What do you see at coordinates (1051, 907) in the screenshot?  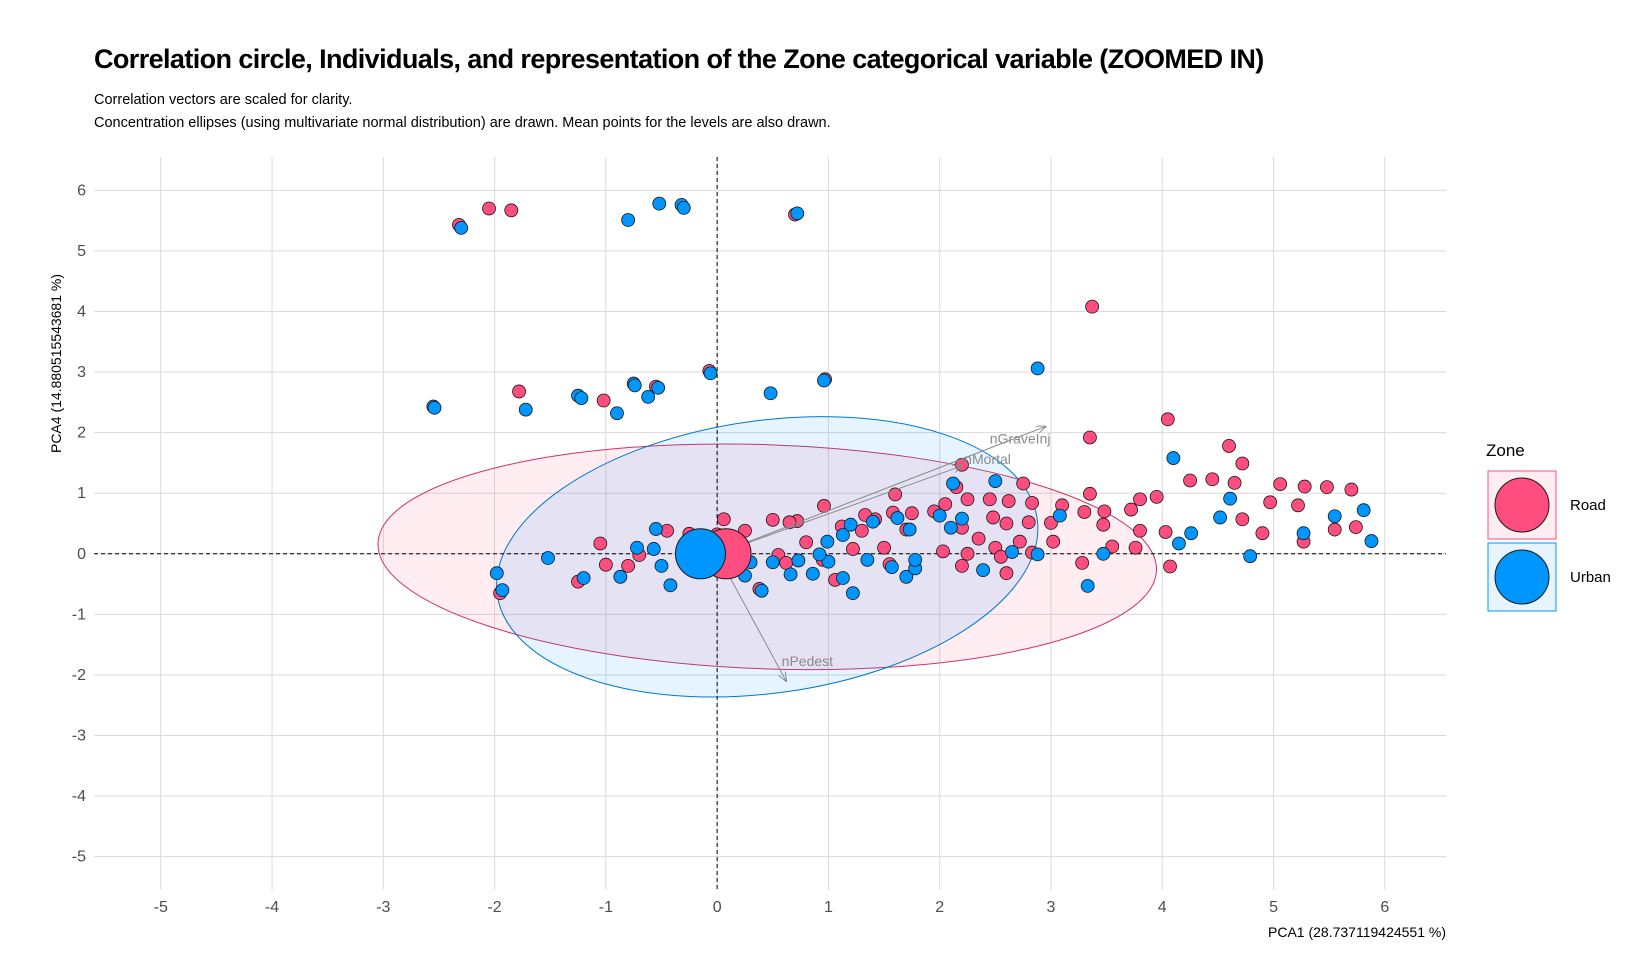 I see `x-tick-label: 3` at bounding box center [1051, 907].